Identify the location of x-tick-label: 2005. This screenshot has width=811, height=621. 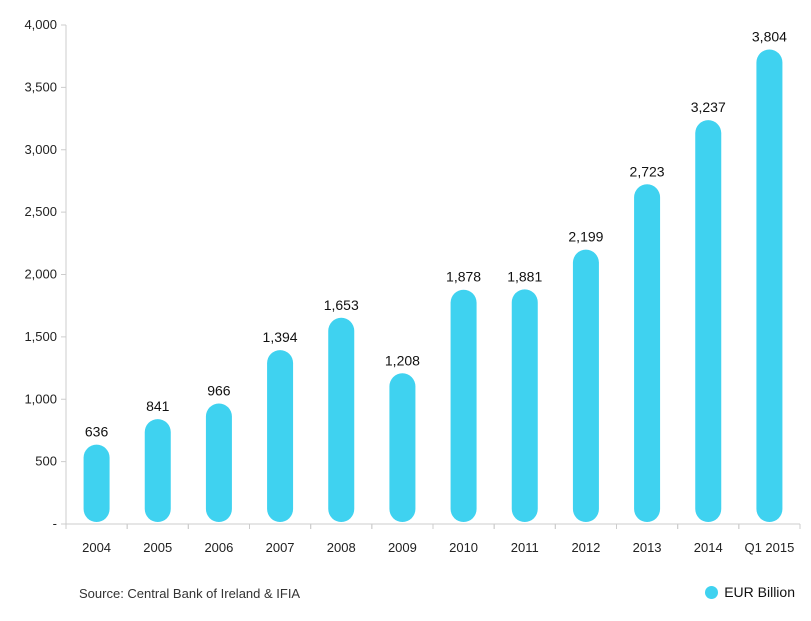
(157, 547).